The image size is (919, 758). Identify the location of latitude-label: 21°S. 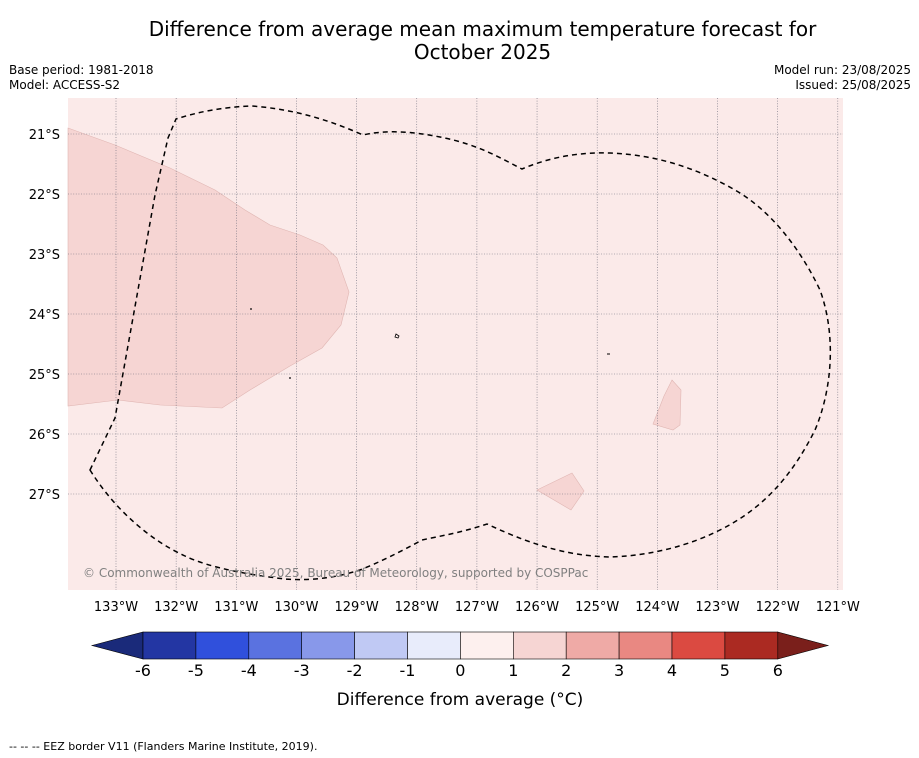
(44, 135).